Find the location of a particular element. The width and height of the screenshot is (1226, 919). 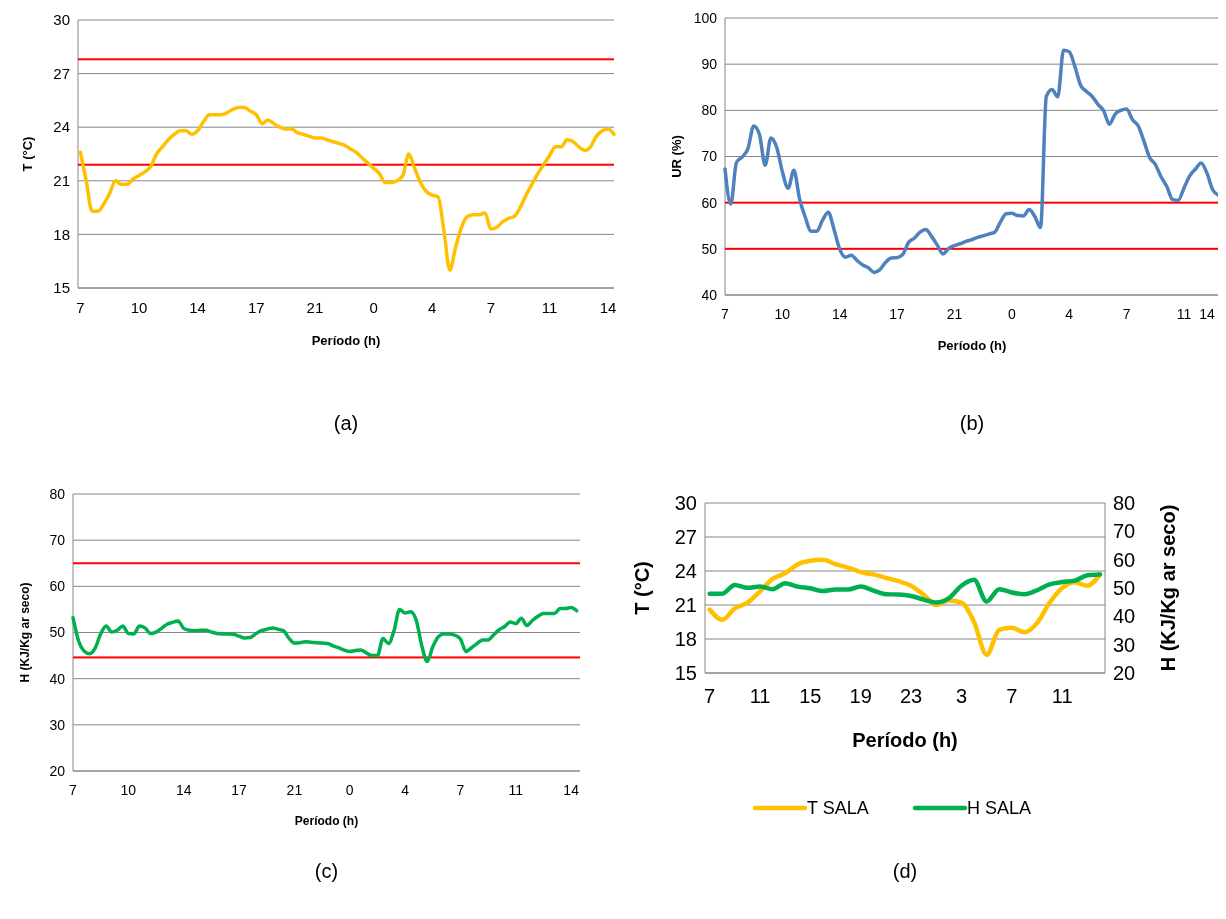

x-tick-label: 15 is located at coordinates (810, 696).